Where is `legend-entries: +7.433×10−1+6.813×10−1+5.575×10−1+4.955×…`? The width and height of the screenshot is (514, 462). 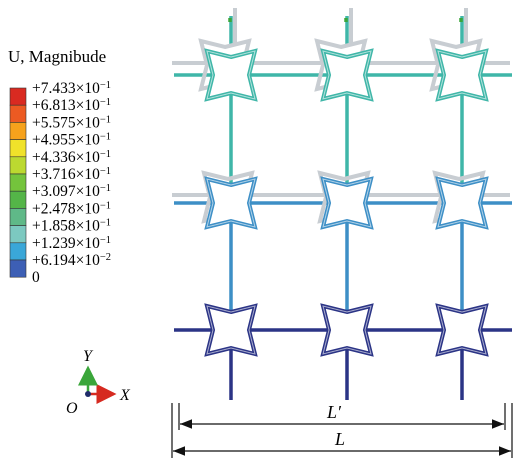
legend-entries: +7.433×10−1+6.813×10−1+5.575×10−1+4.955×… is located at coordinates (60, 183).